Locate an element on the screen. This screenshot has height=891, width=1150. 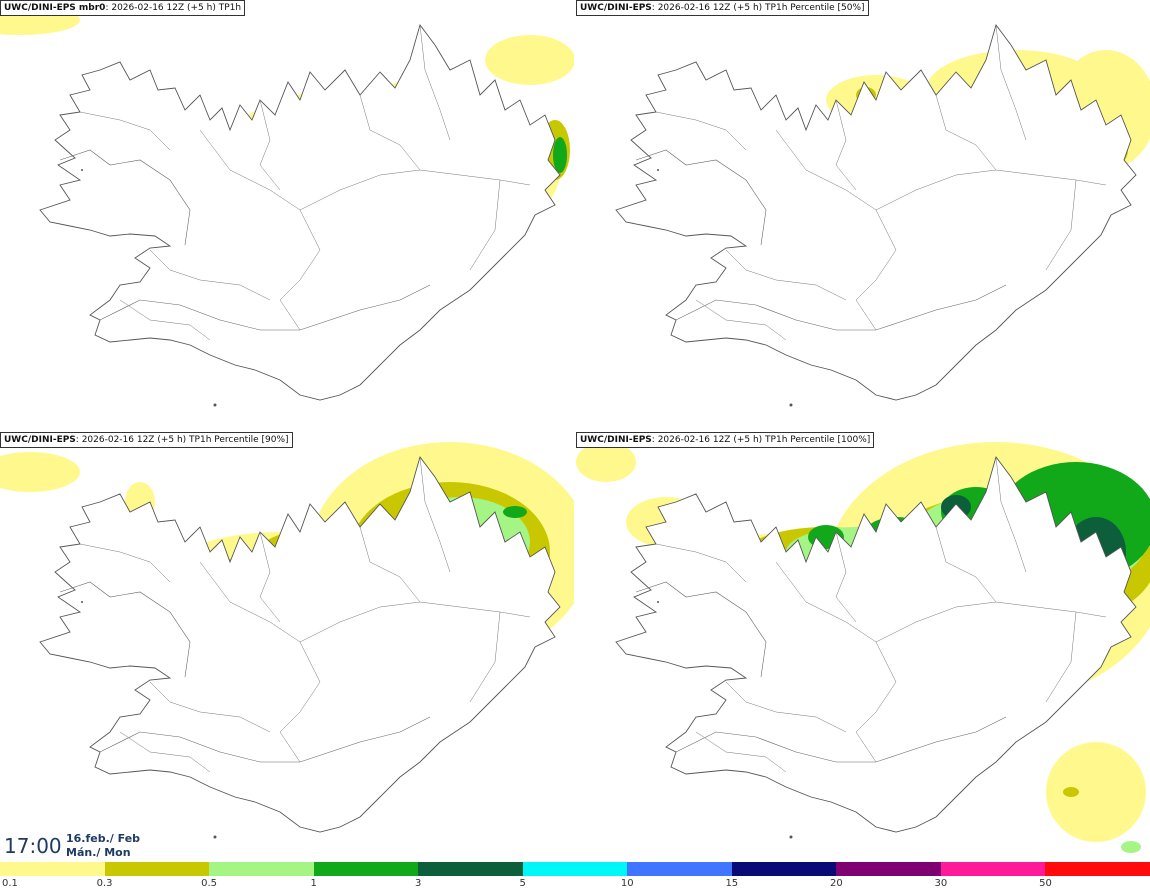
legend-label: 50 is located at coordinates (1045, 883).